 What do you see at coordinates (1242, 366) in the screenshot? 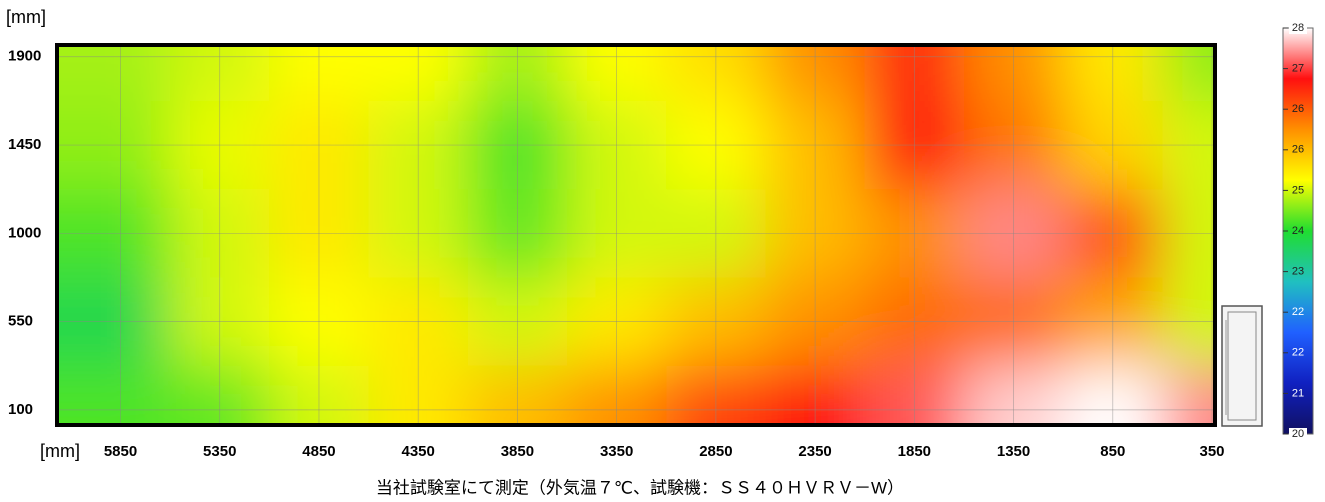
I see `indoor-unit-icon` at bounding box center [1242, 366].